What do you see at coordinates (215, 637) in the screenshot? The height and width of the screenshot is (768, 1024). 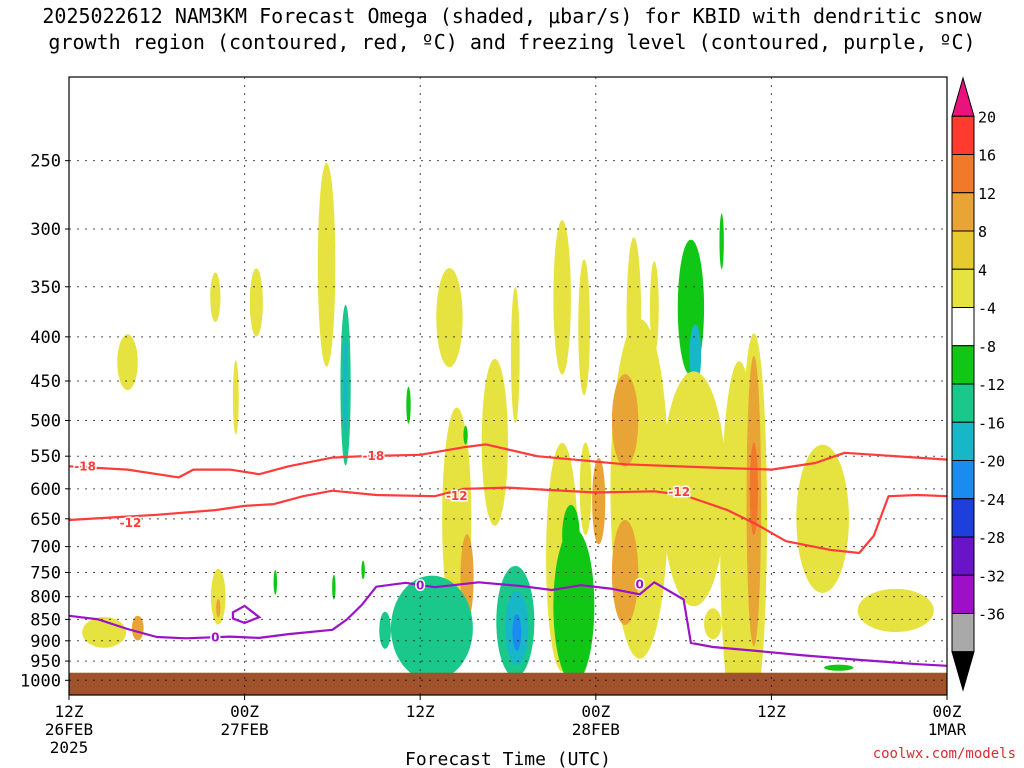 I see `contour-label-0-0: 0` at bounding box center [215, 637].